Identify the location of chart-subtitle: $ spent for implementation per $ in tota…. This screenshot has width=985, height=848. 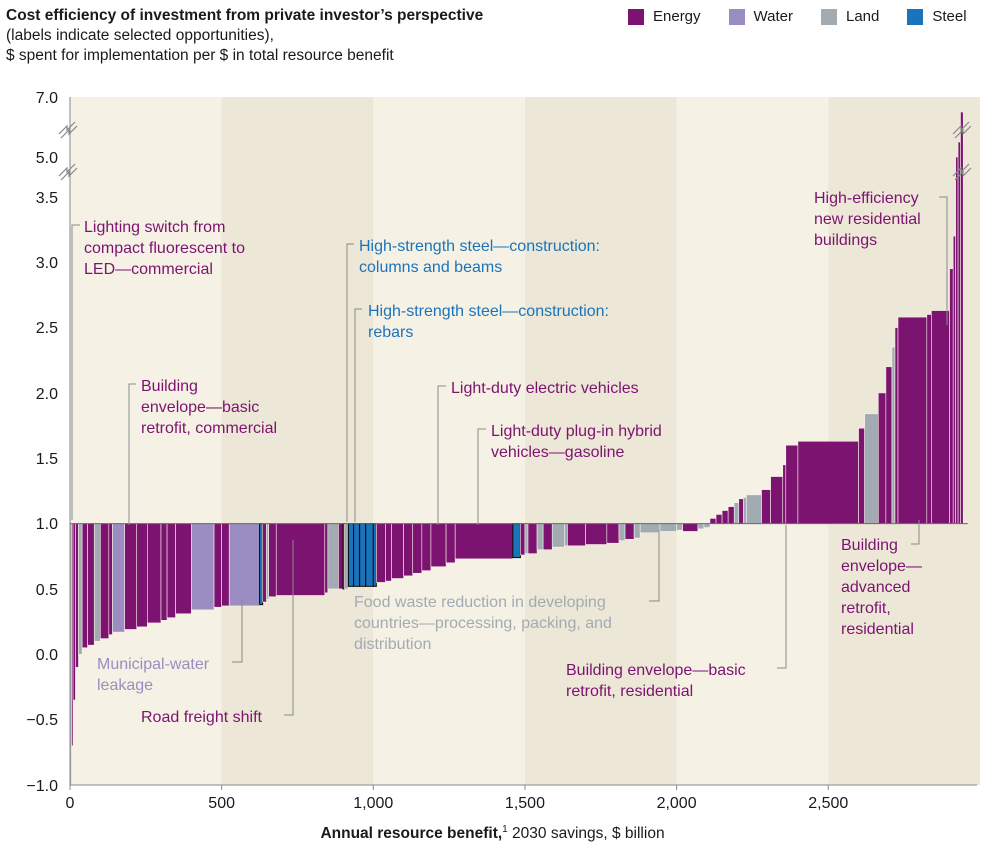
(200, 55).